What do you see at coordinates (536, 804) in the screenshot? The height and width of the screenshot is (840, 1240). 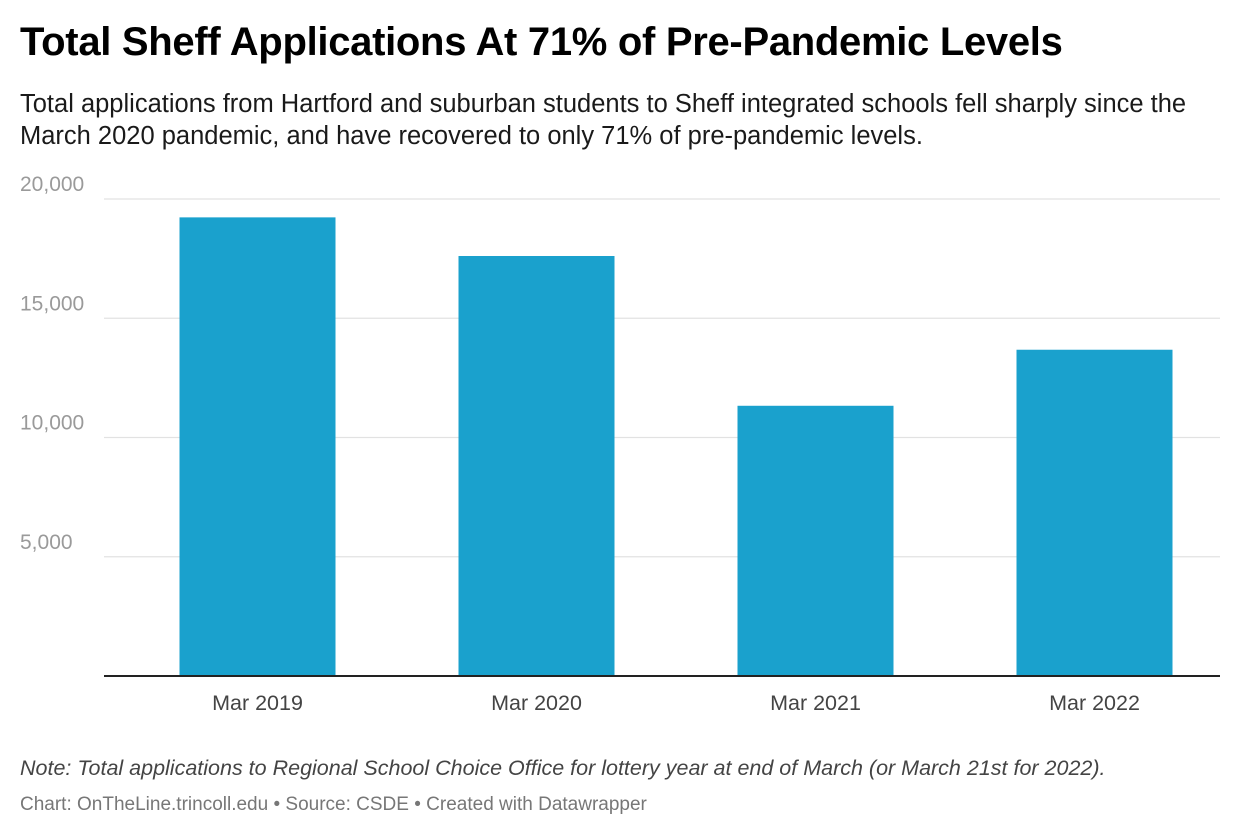 I see `created-with-credit: Created with Datawrapper` at bounding box center [536, 804].